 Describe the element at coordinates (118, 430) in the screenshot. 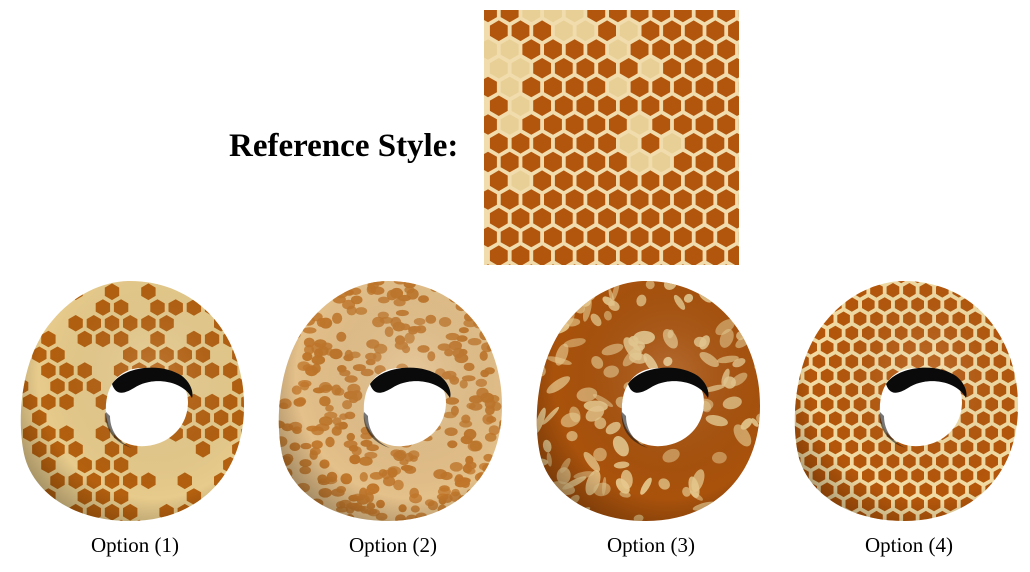

I see `torus-inner-edge` at that location.